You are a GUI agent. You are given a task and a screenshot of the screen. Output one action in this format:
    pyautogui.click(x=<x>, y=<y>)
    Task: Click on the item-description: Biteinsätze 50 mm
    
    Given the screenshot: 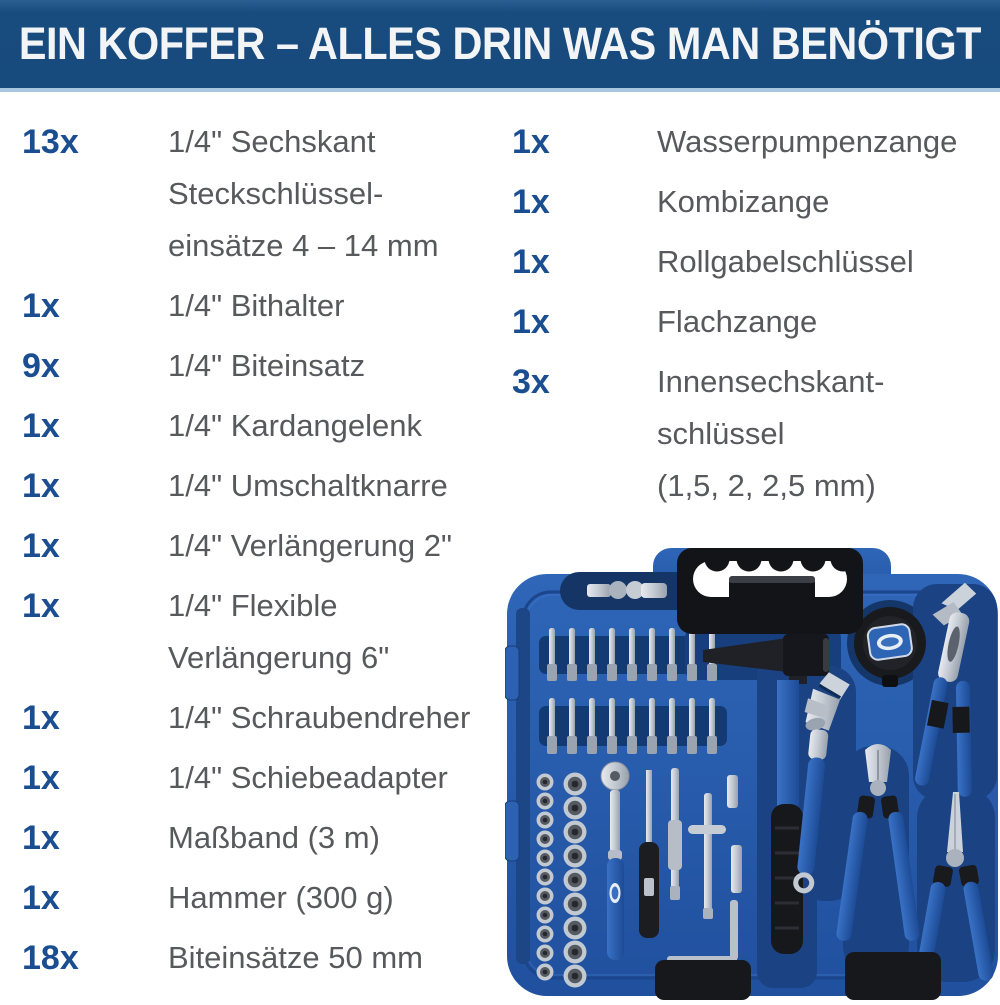 What is the action you would take?
    pyautogui.click(x=295, y=958)
    